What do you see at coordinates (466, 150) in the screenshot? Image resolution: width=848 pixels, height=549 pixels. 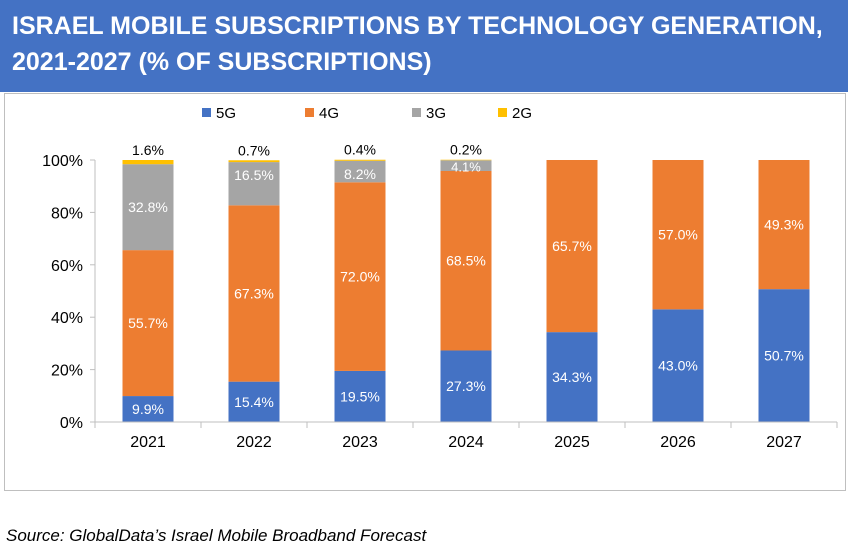 I see `data-label-2g-2024: 0.2%` at bounding box center [466, 150].